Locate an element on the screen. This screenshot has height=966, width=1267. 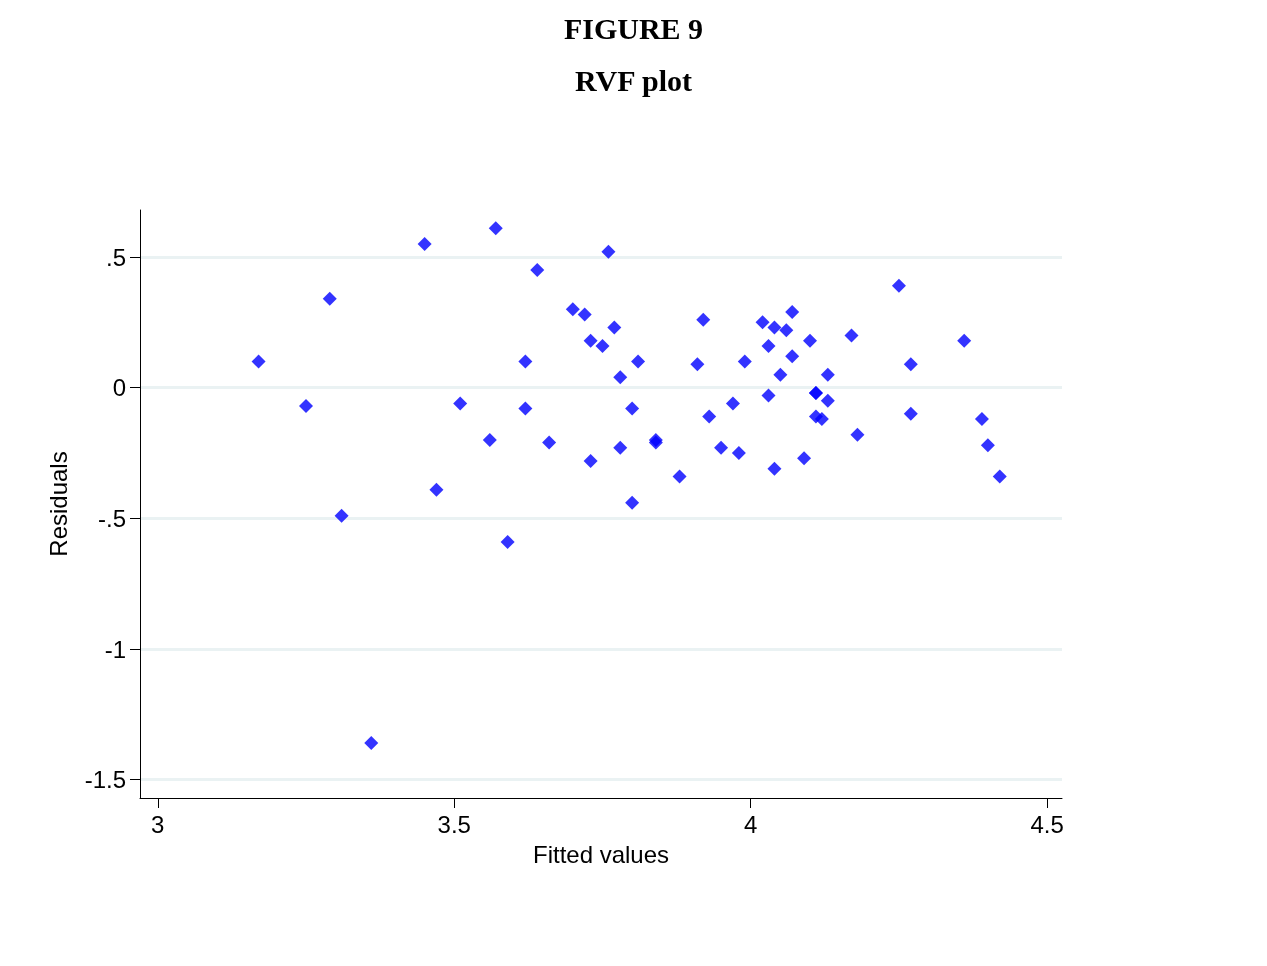
y-tick-label: -1 is located at coordinates (115, 649).